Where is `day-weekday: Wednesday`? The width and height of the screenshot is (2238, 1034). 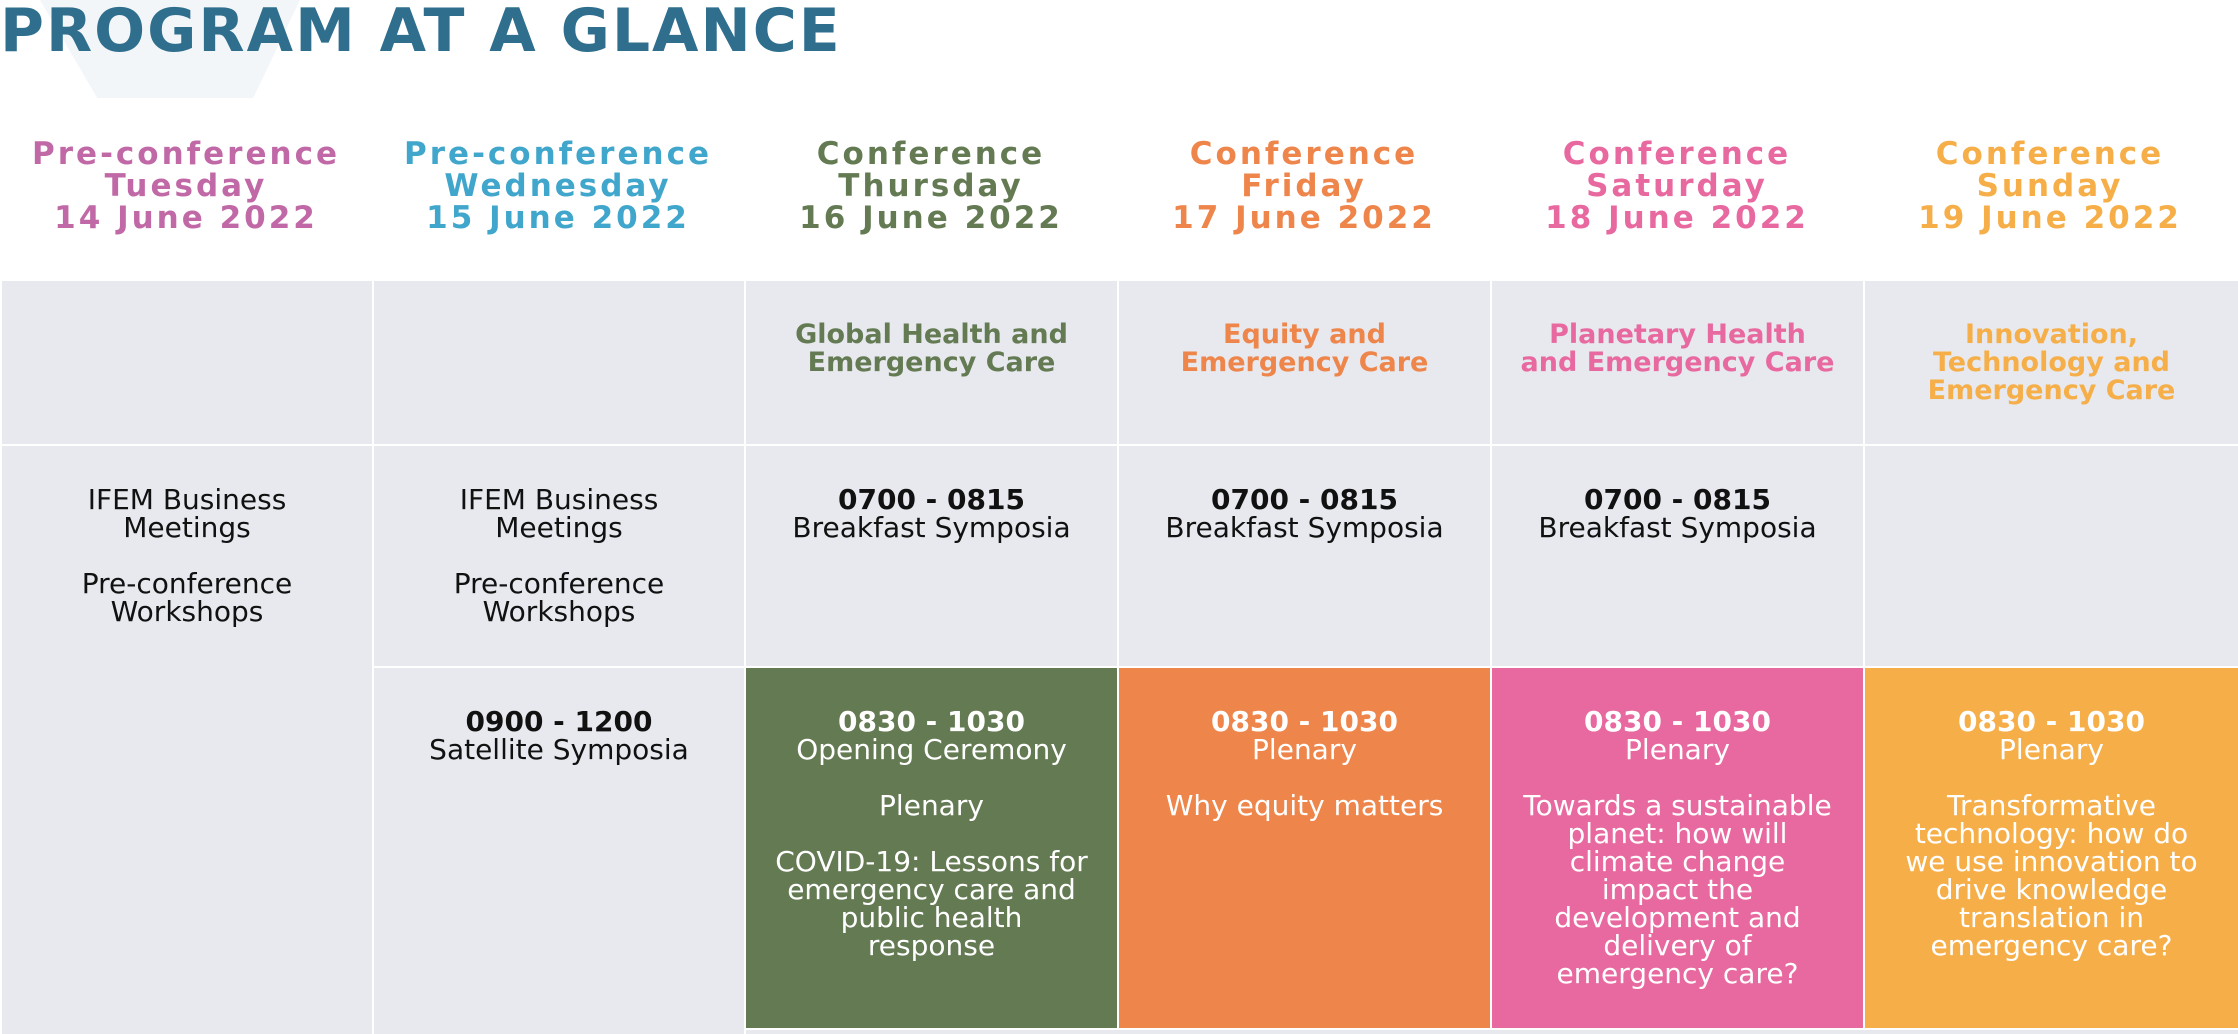 day-weekday: Wednesday is located at coordinates (558, 186).